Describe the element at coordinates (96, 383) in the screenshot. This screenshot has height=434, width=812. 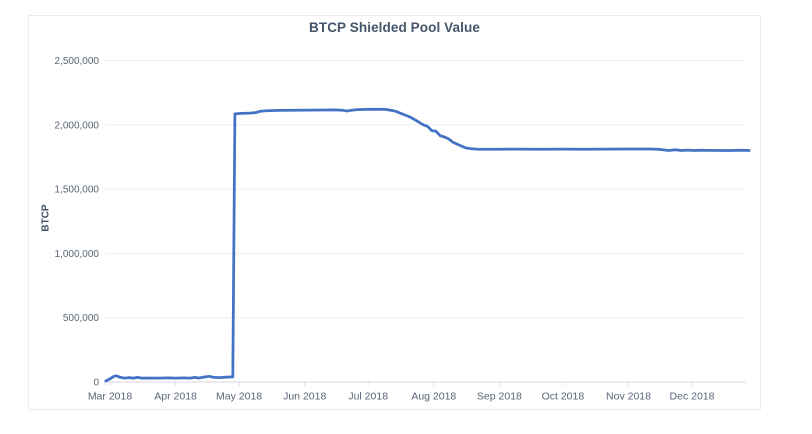
I see `y-tick-label: 0` at that location.